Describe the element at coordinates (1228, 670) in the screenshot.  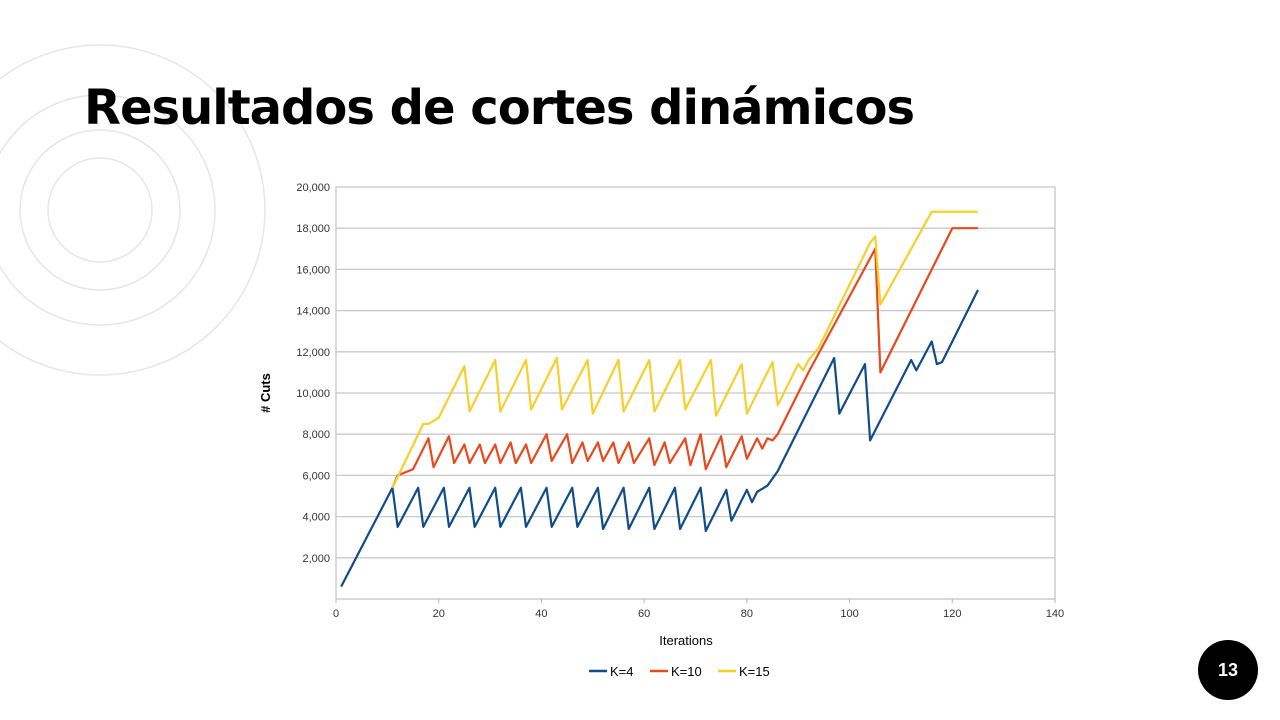
I see `page-number-badge: 13` at that location.